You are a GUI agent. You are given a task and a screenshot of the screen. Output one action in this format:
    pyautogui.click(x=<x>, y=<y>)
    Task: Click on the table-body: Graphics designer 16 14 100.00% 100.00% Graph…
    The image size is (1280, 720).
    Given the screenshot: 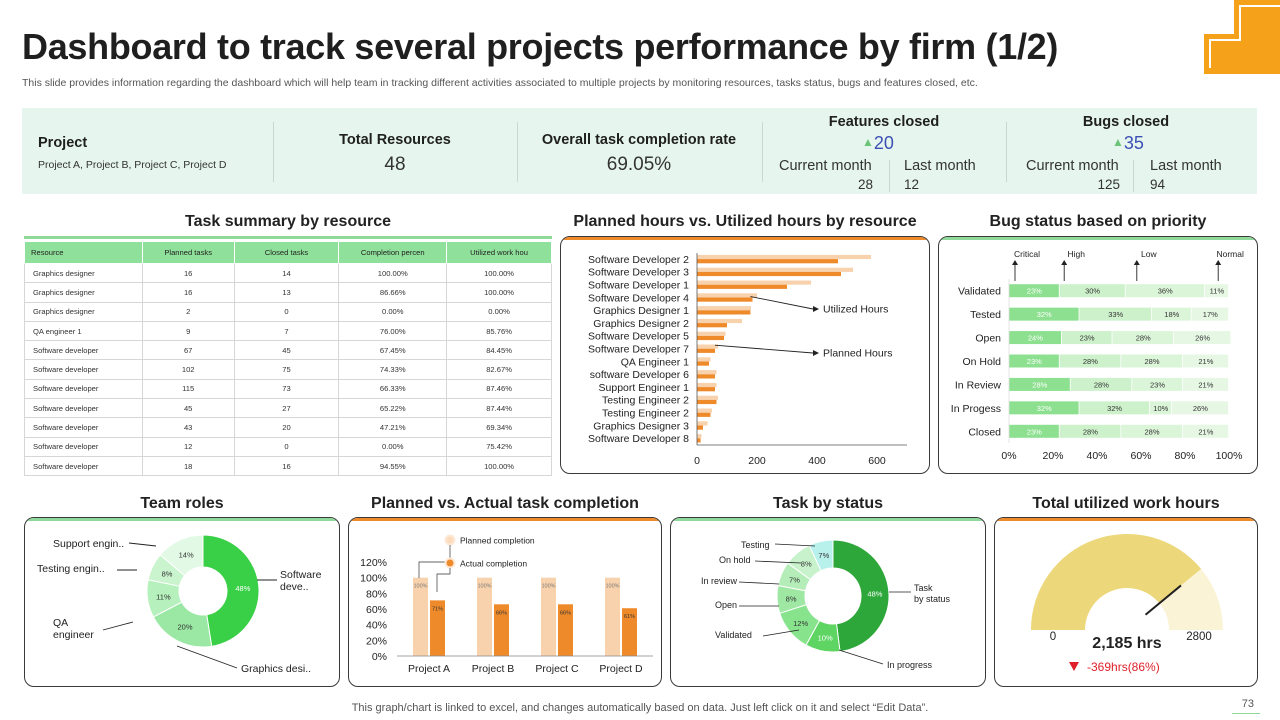 What is the action you would take?
    pyautogui.click(x=288, y=369)
    